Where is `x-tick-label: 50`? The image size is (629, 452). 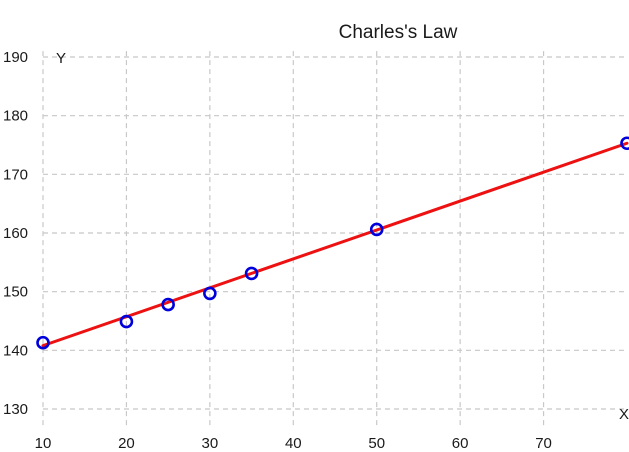 x-tick-label: 50 is located at coordinates (376, 443).